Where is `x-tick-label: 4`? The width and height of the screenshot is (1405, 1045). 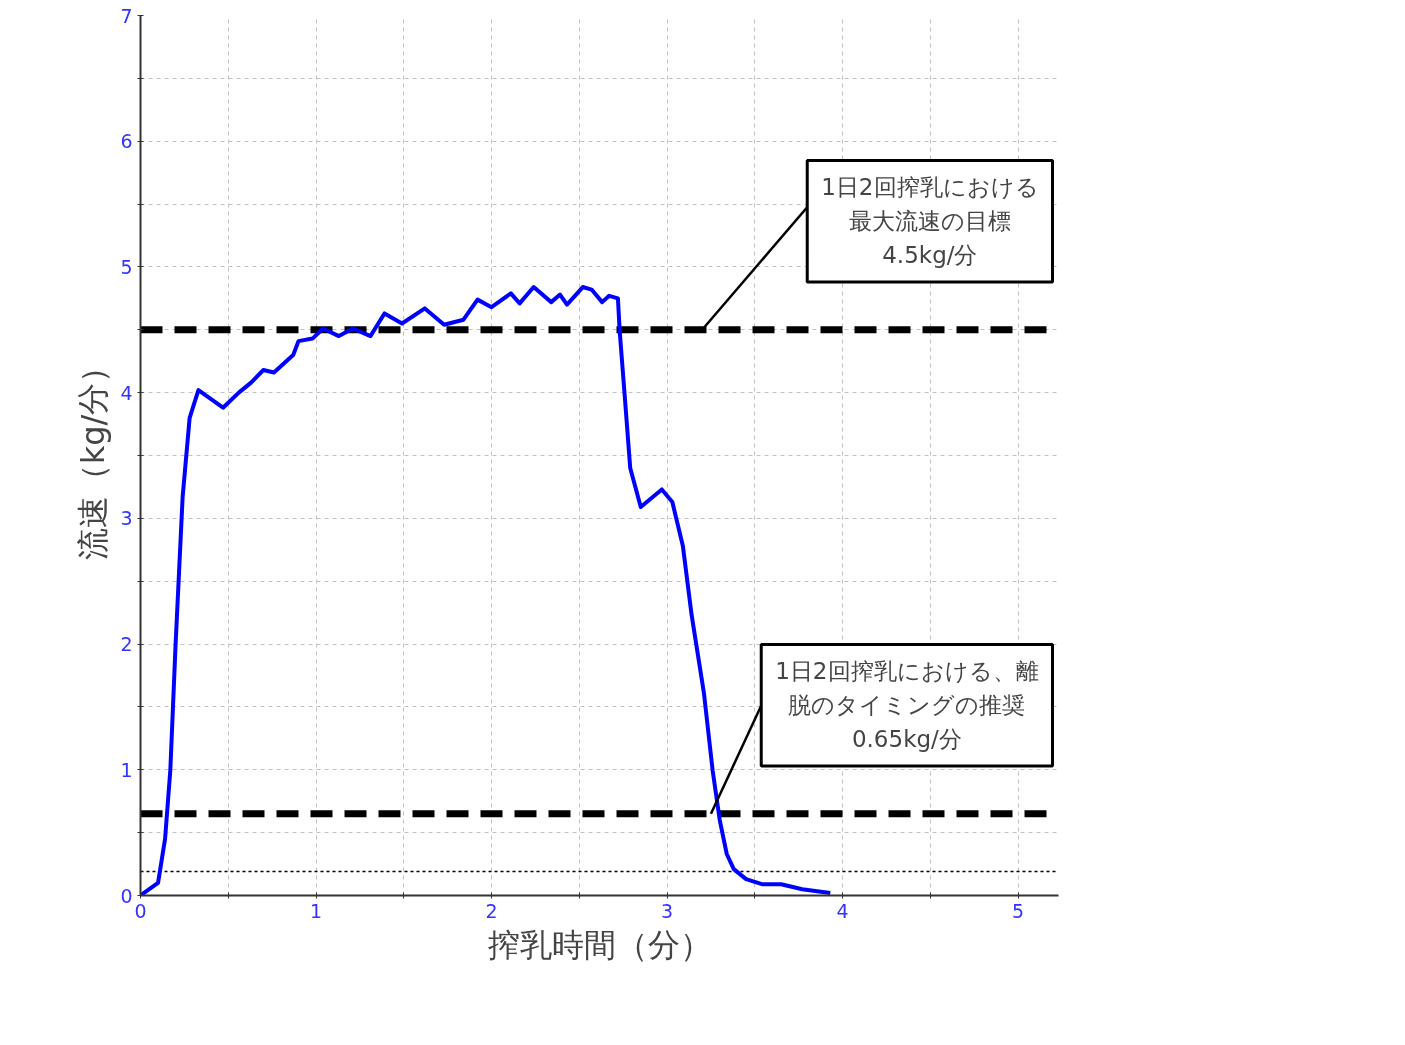
x-tick-label: 4 is located at coordinates (842, 910).